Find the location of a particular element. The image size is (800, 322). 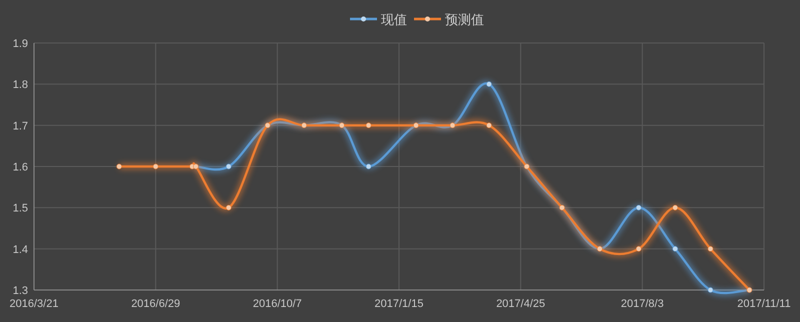

x-tick-label: 2016/3/21 is located at coordinates (34, 304).